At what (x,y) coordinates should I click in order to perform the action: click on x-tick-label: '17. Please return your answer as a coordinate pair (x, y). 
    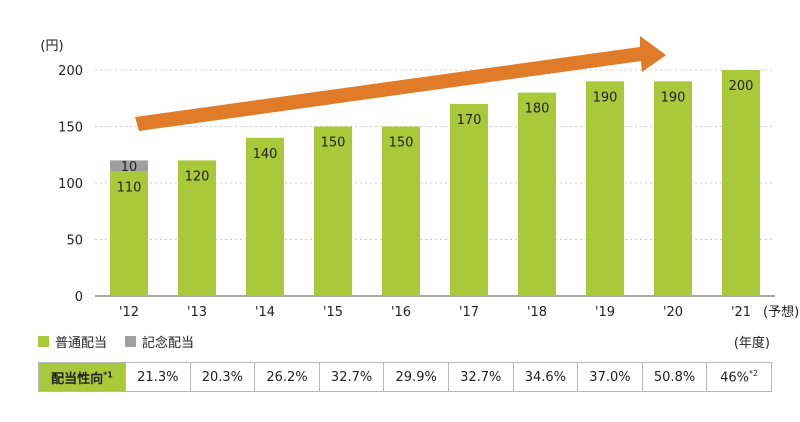
    Looking at the image, I should click on (469, 312).